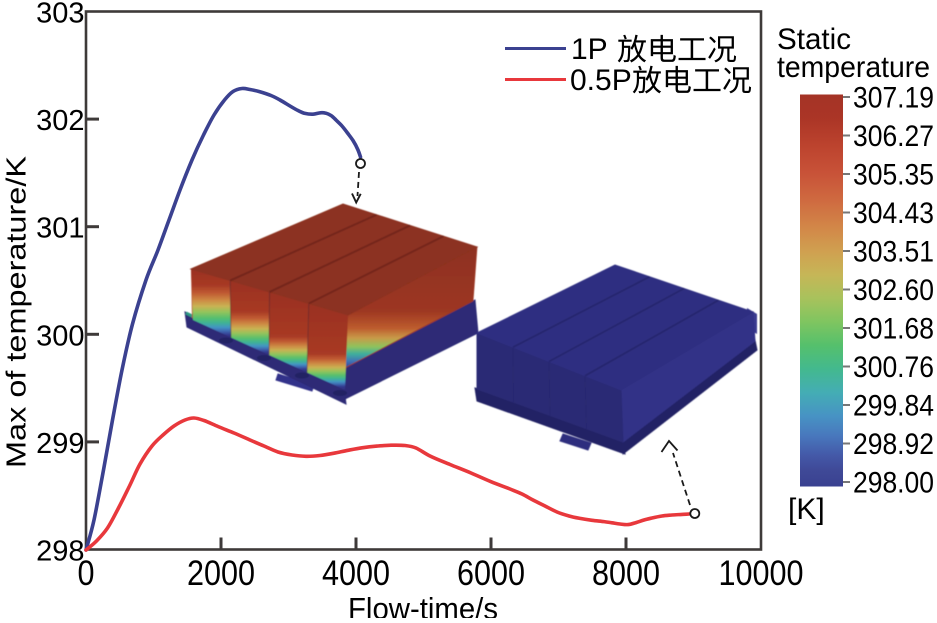 Image resolution: width=937 pixels, height=623 pixels. Describe the element at coordinates (86, 573) in the screenshot. I see `svg-text: 0` at that location.